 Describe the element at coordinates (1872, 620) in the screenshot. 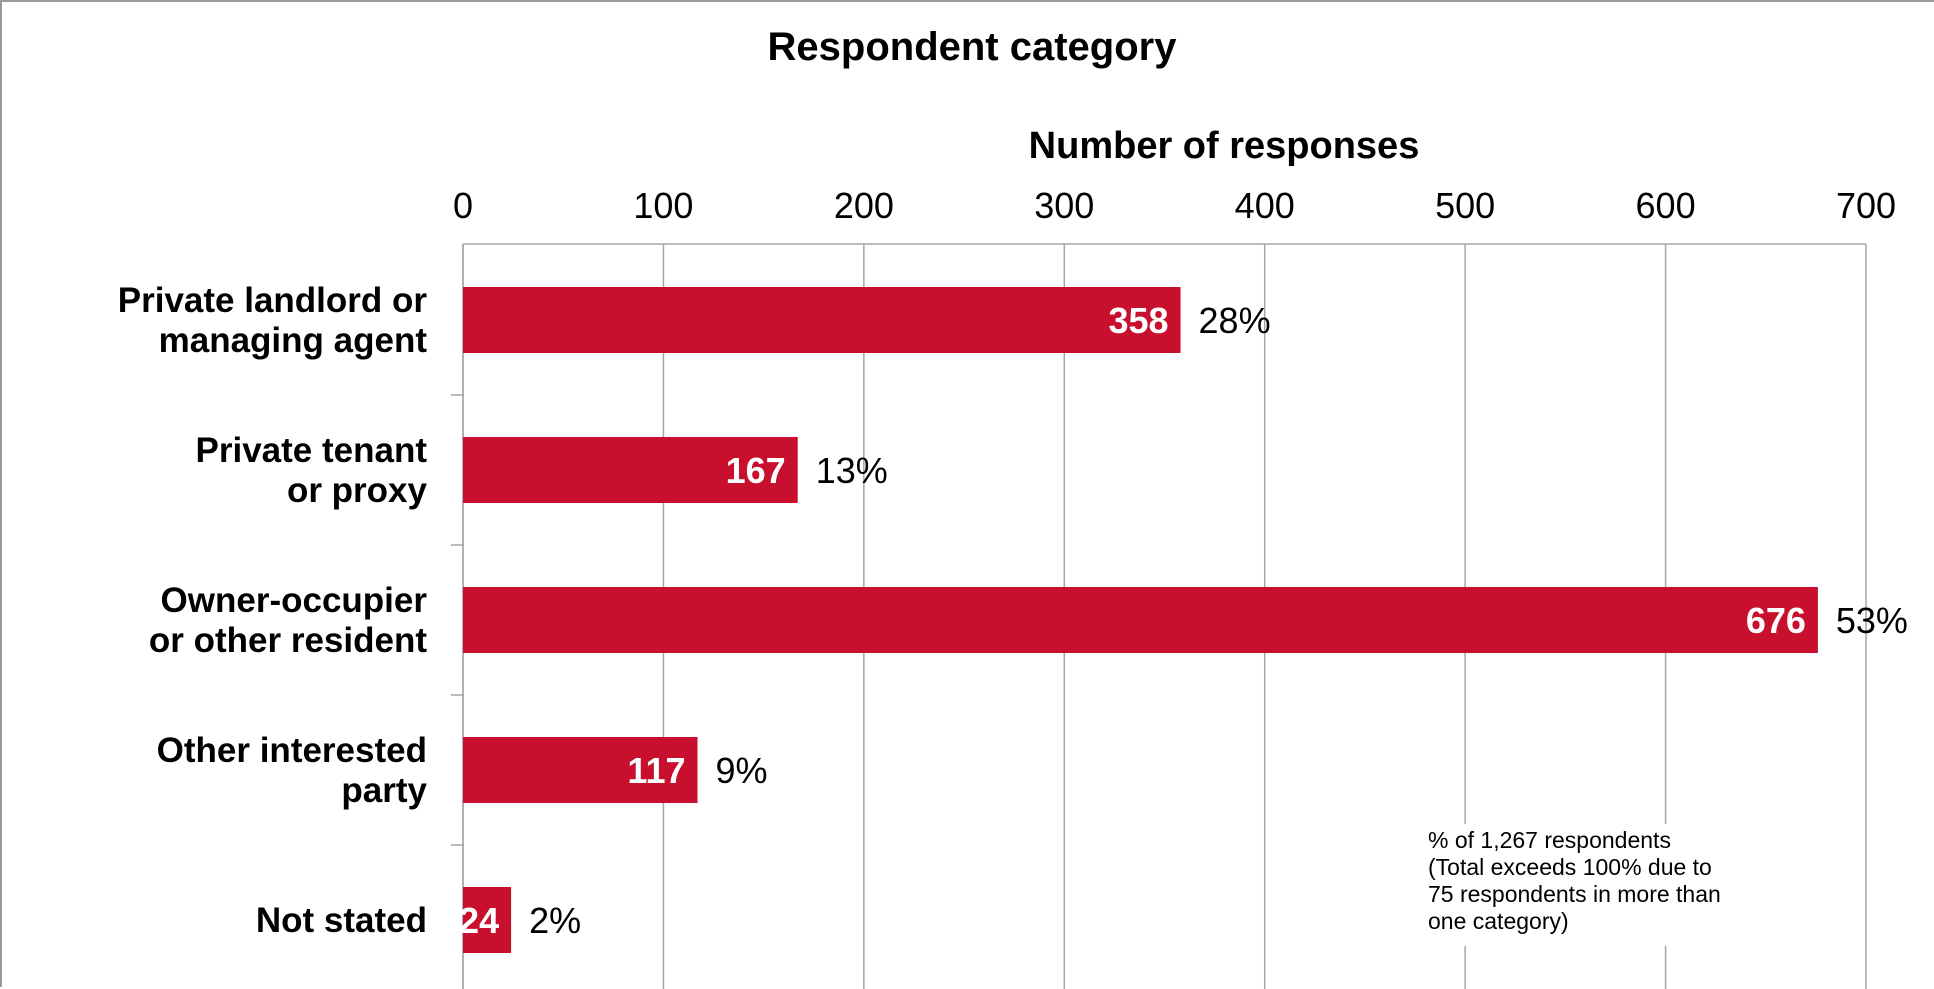

I see `bar-percent-label: 53%` at that location.